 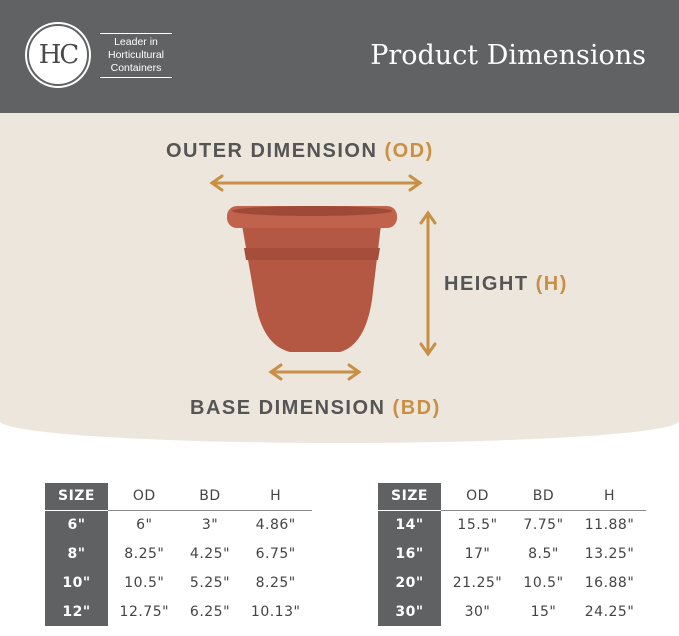 What do you see at coordinates (512, 582) in the screenshot?
I see `table-row: 20" 21.25" 10.5" 16.88"` at bounding box center [512, 582].